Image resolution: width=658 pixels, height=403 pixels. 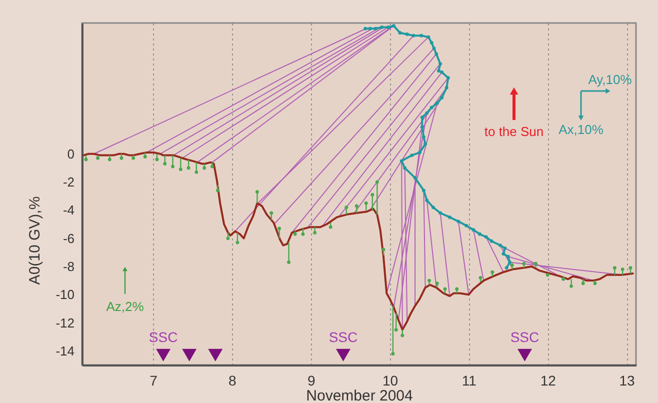 I want to click on annotation: Az,2%, so click(x=125, y=306).